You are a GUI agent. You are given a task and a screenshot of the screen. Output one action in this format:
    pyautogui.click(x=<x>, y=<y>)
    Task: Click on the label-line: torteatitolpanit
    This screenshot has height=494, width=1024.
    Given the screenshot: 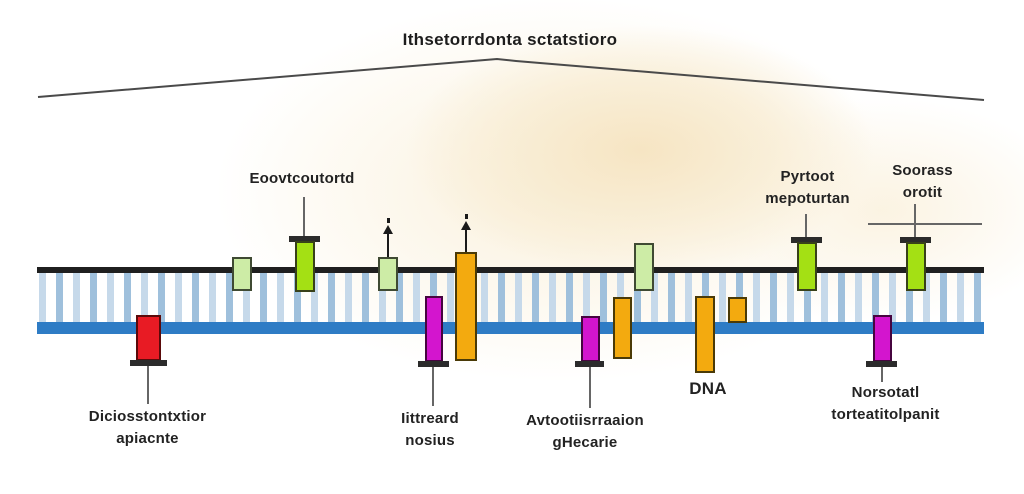 What is the action you would take?
    pyautogui.click(x=885, y=414)
    